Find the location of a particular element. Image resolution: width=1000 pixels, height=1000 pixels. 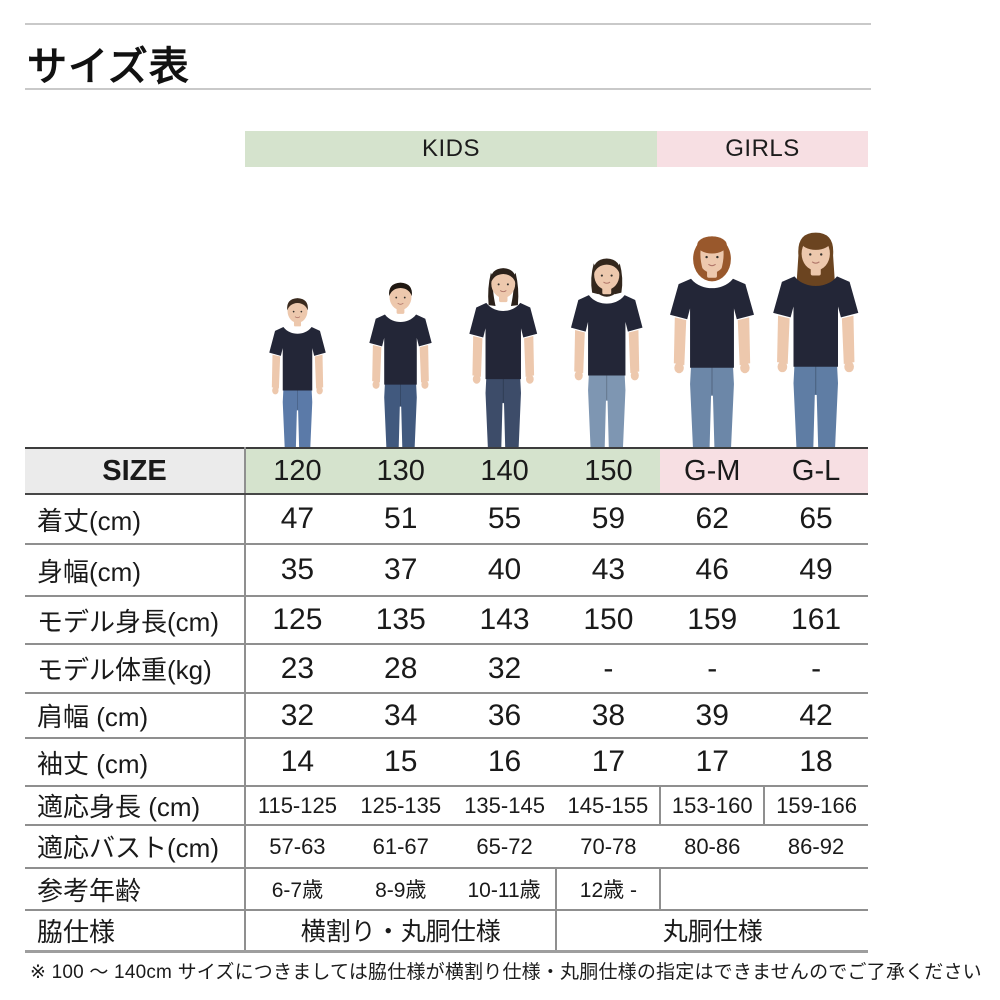

table-cell: 161 is located at coordinates (816, 620).